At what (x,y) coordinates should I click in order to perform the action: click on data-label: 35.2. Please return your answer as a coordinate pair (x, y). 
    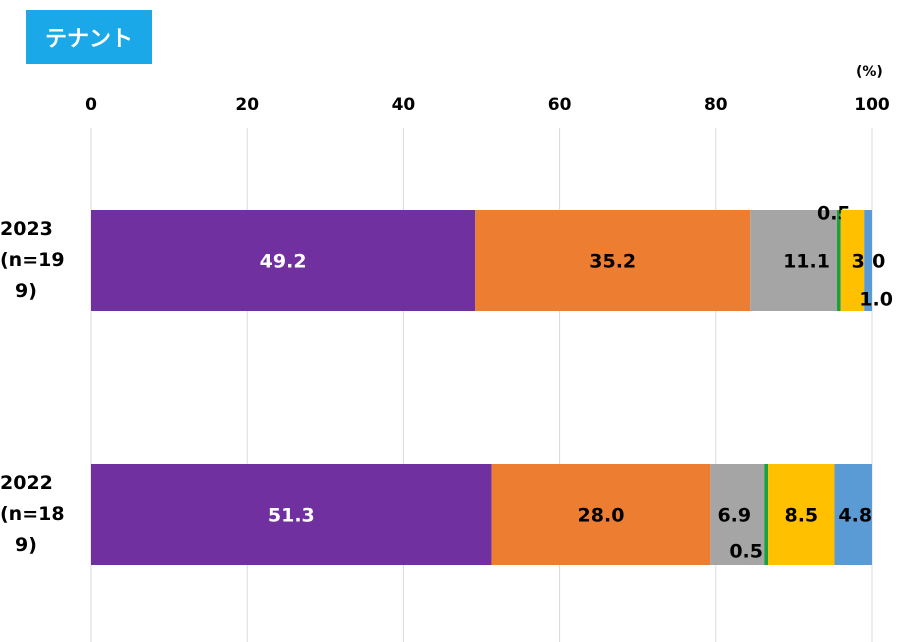
    Looking at the image, I should click on (612, 262).